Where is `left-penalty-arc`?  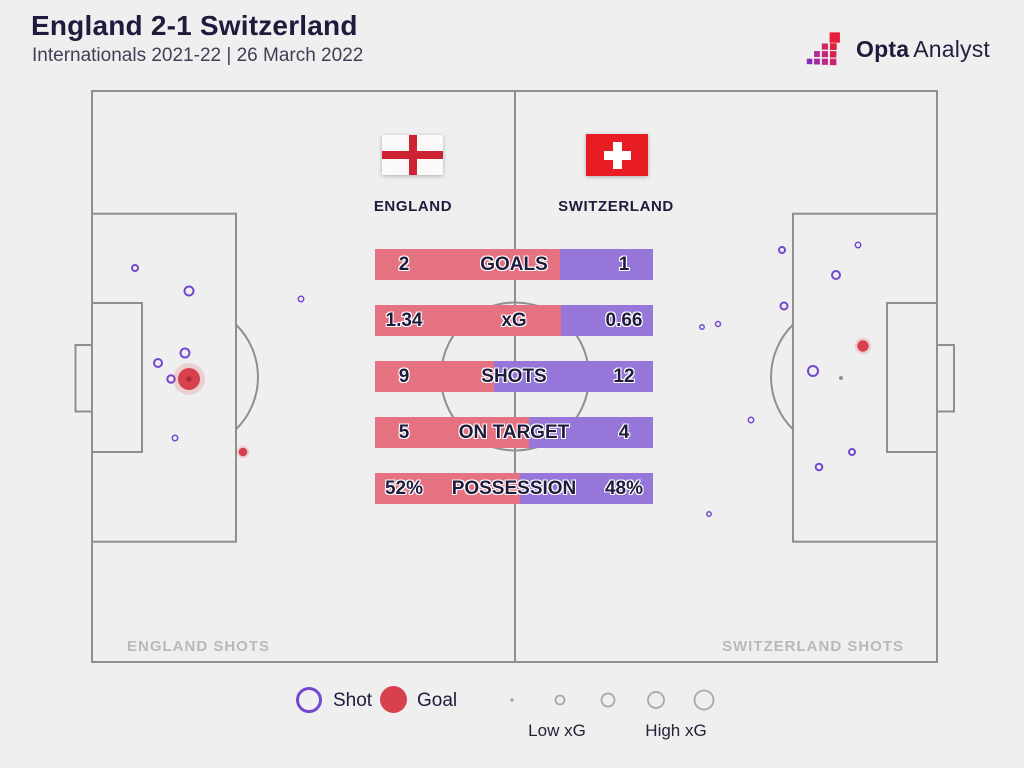
left-penalty-arc is located at coordinates (247, 377).